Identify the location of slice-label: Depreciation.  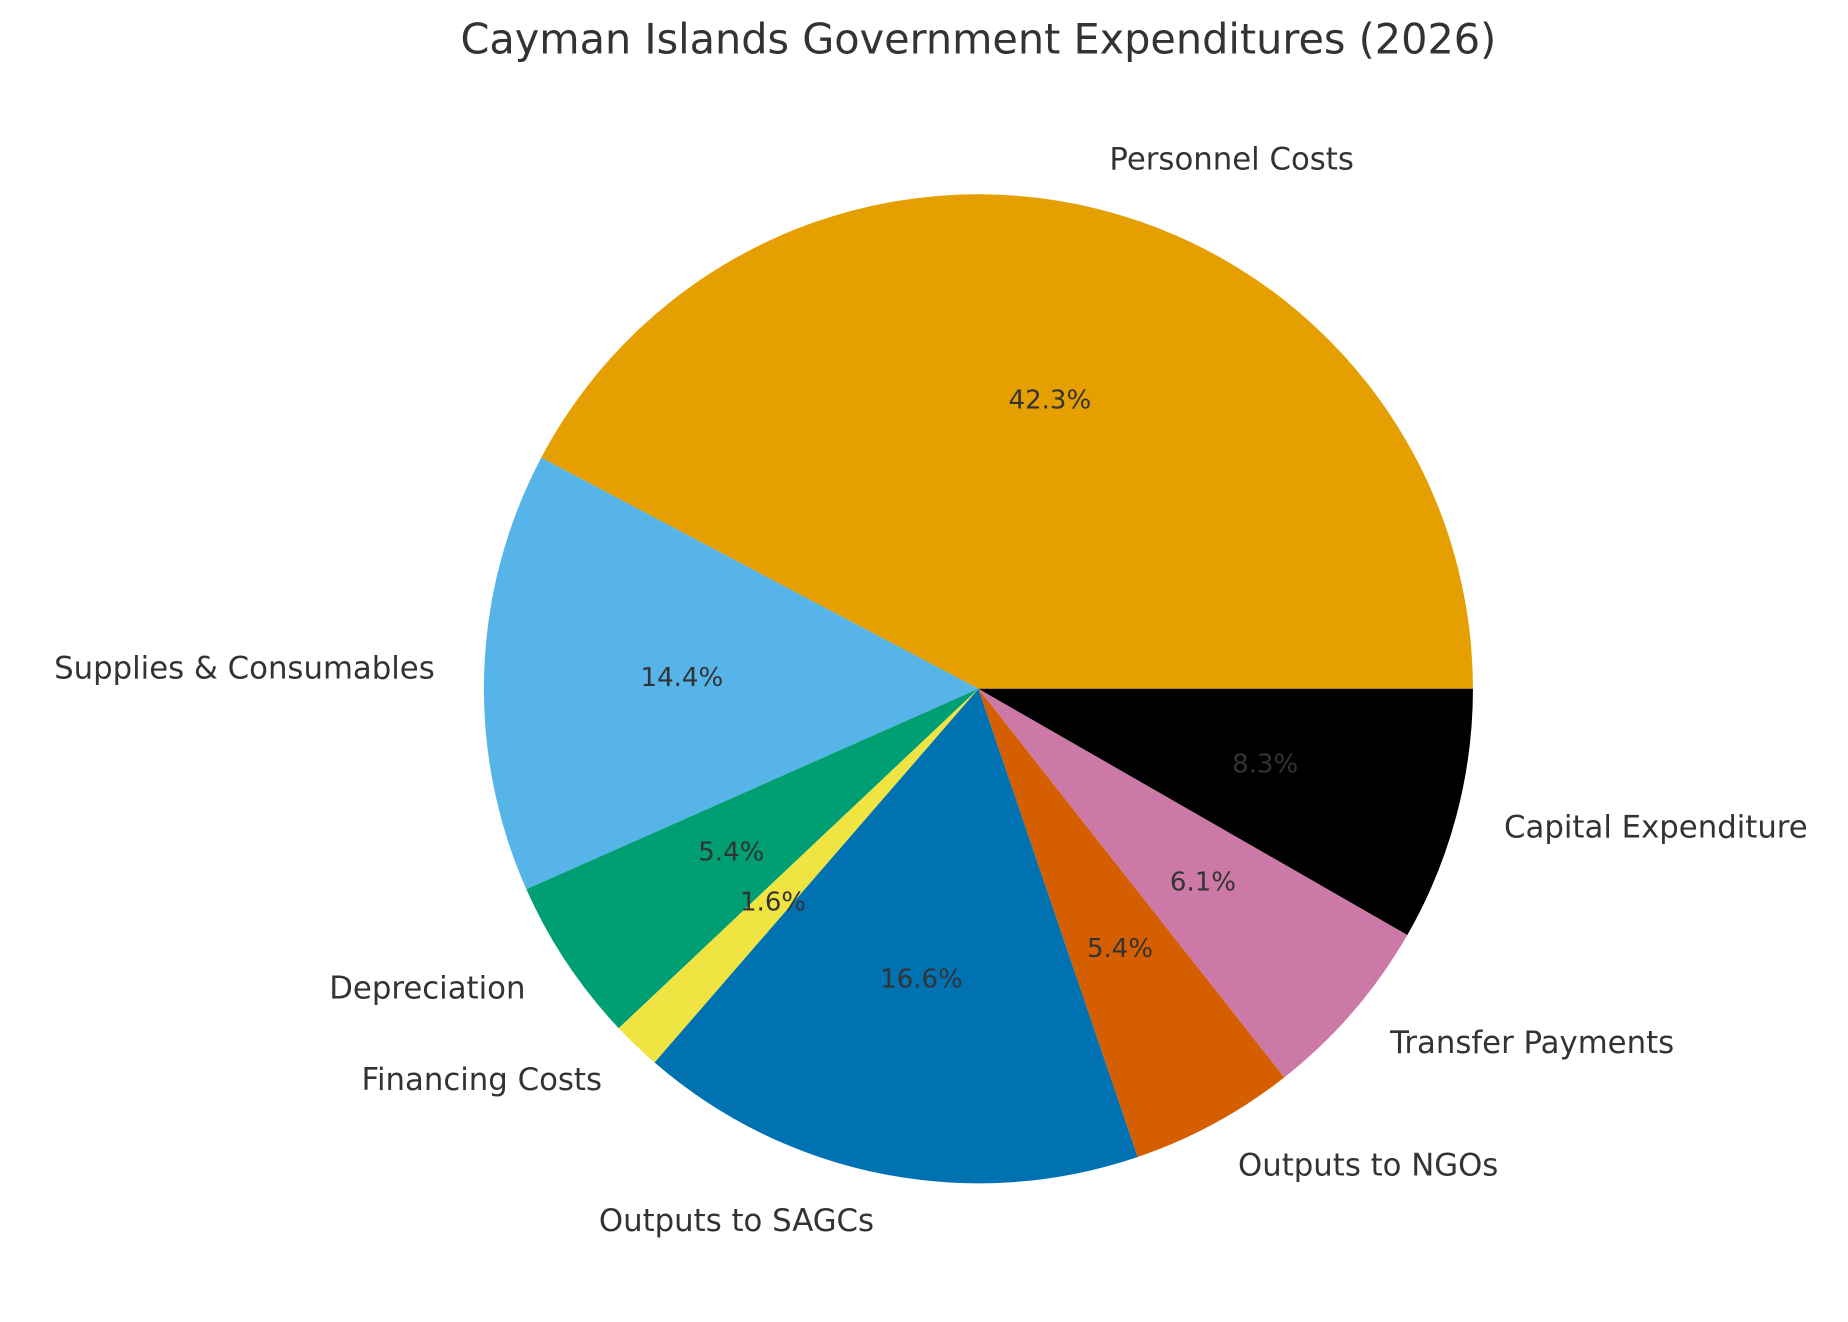
(427, 989).